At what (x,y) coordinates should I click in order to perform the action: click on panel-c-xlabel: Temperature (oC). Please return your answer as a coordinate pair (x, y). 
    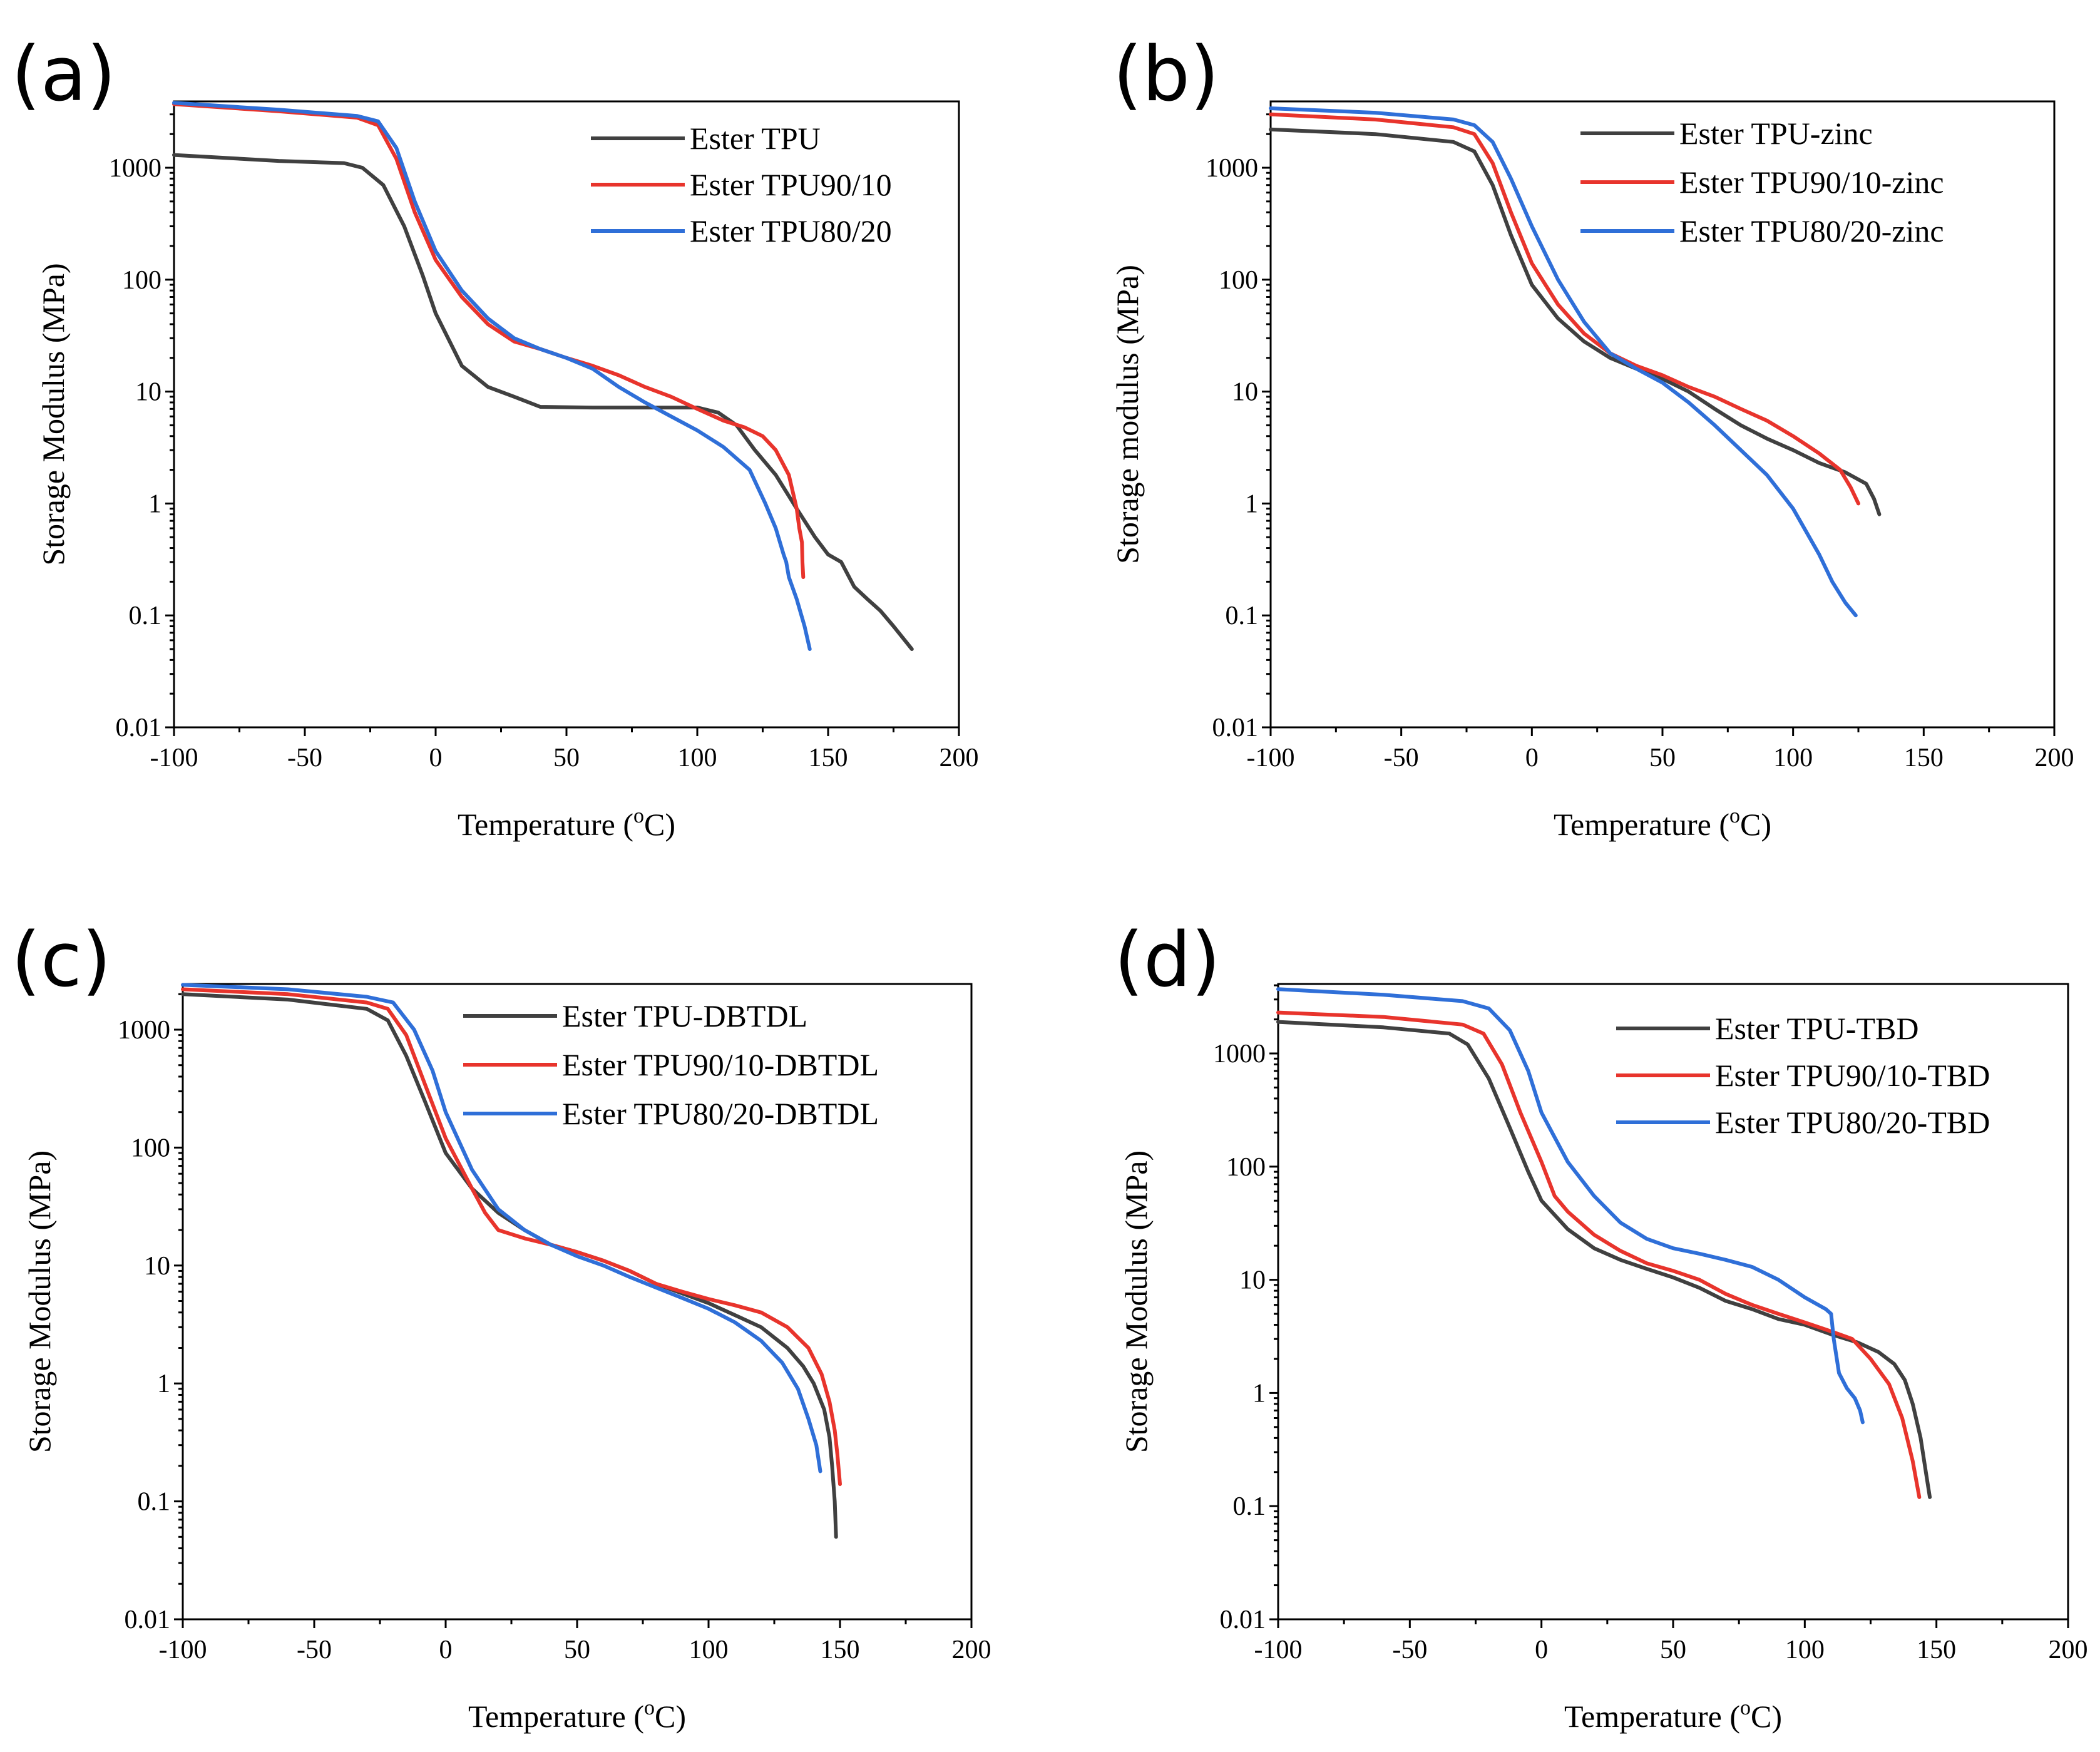
    Looking at the image, I should click on (577, 1715).